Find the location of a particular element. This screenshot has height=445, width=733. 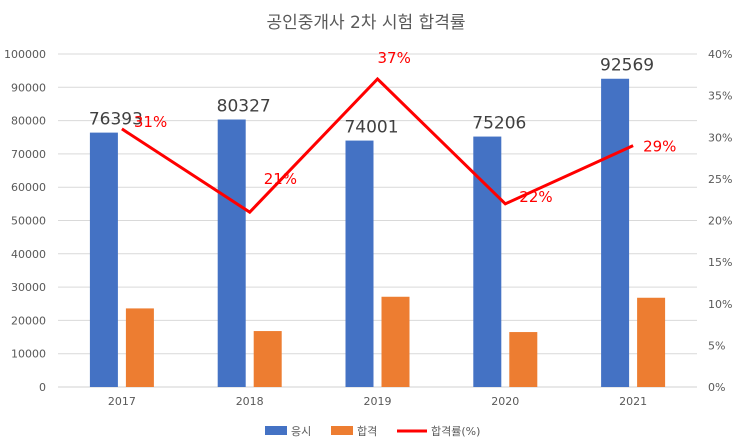

bar-data-label: 76393 is located at coordinates (116, 120).